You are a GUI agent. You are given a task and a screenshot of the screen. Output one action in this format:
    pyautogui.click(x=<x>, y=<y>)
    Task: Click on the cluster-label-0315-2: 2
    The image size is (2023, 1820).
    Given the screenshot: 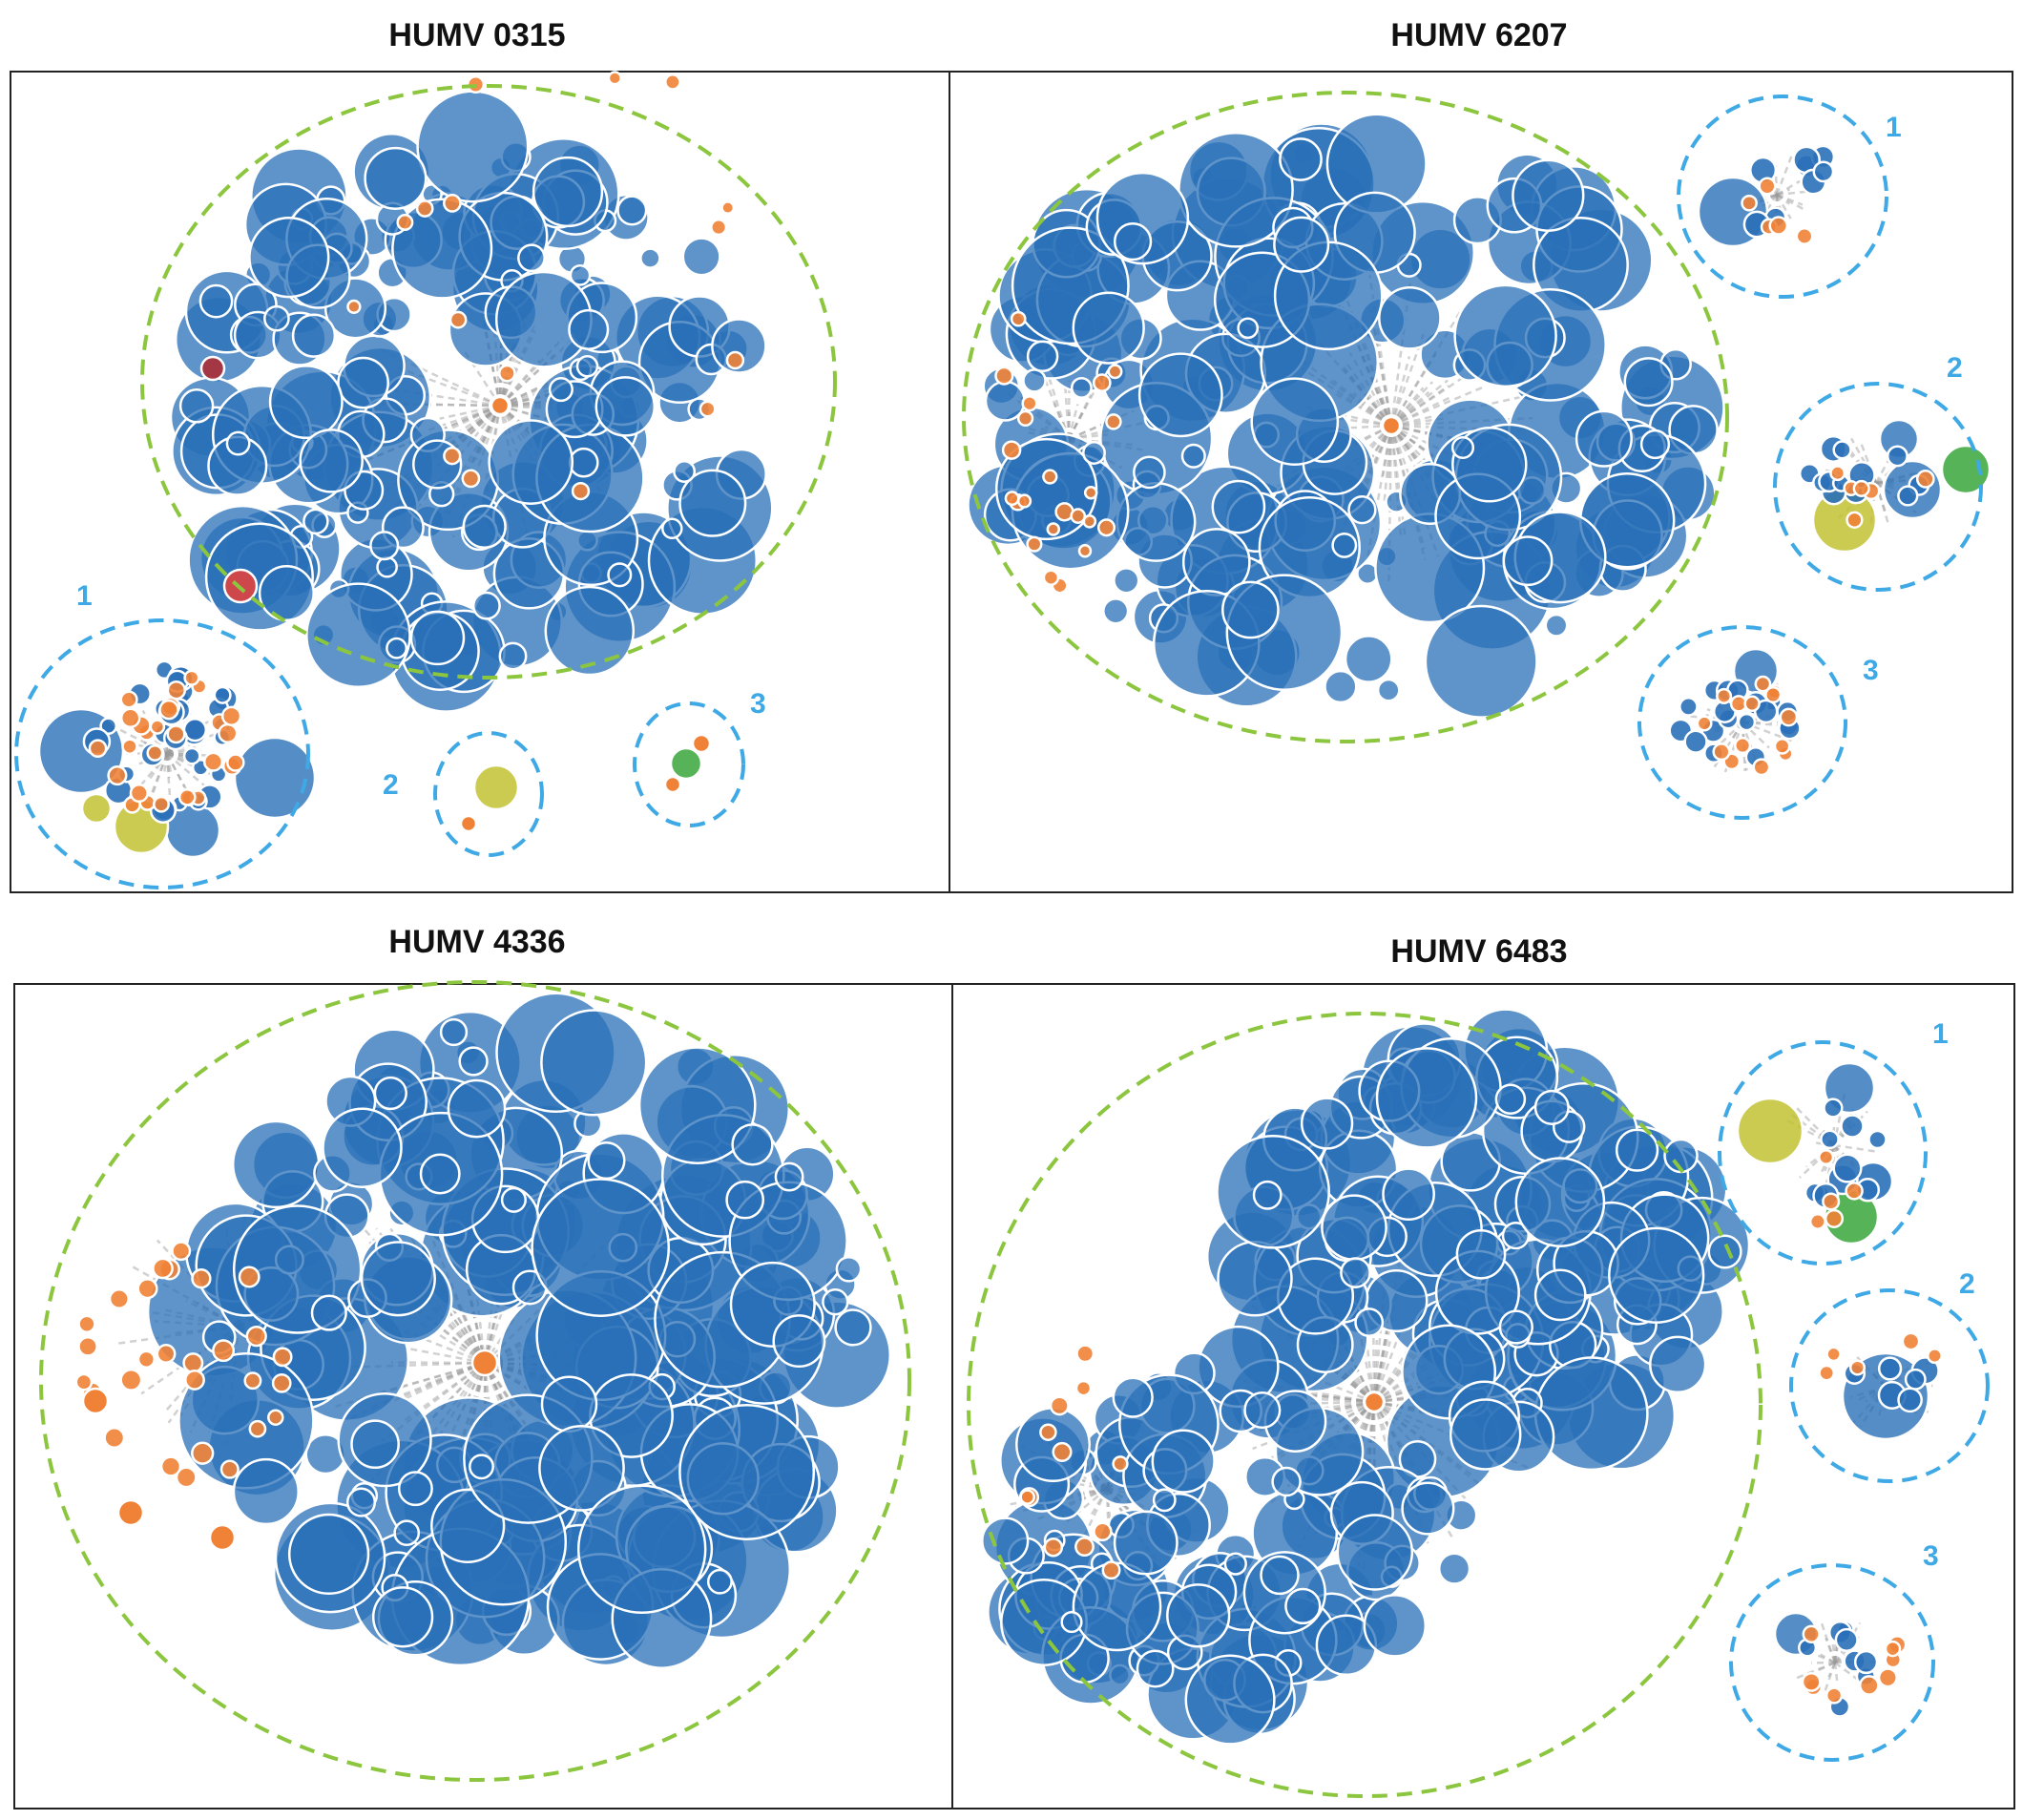 What is the action you would take?
    pyautogui.click(x=391, y=785)
    